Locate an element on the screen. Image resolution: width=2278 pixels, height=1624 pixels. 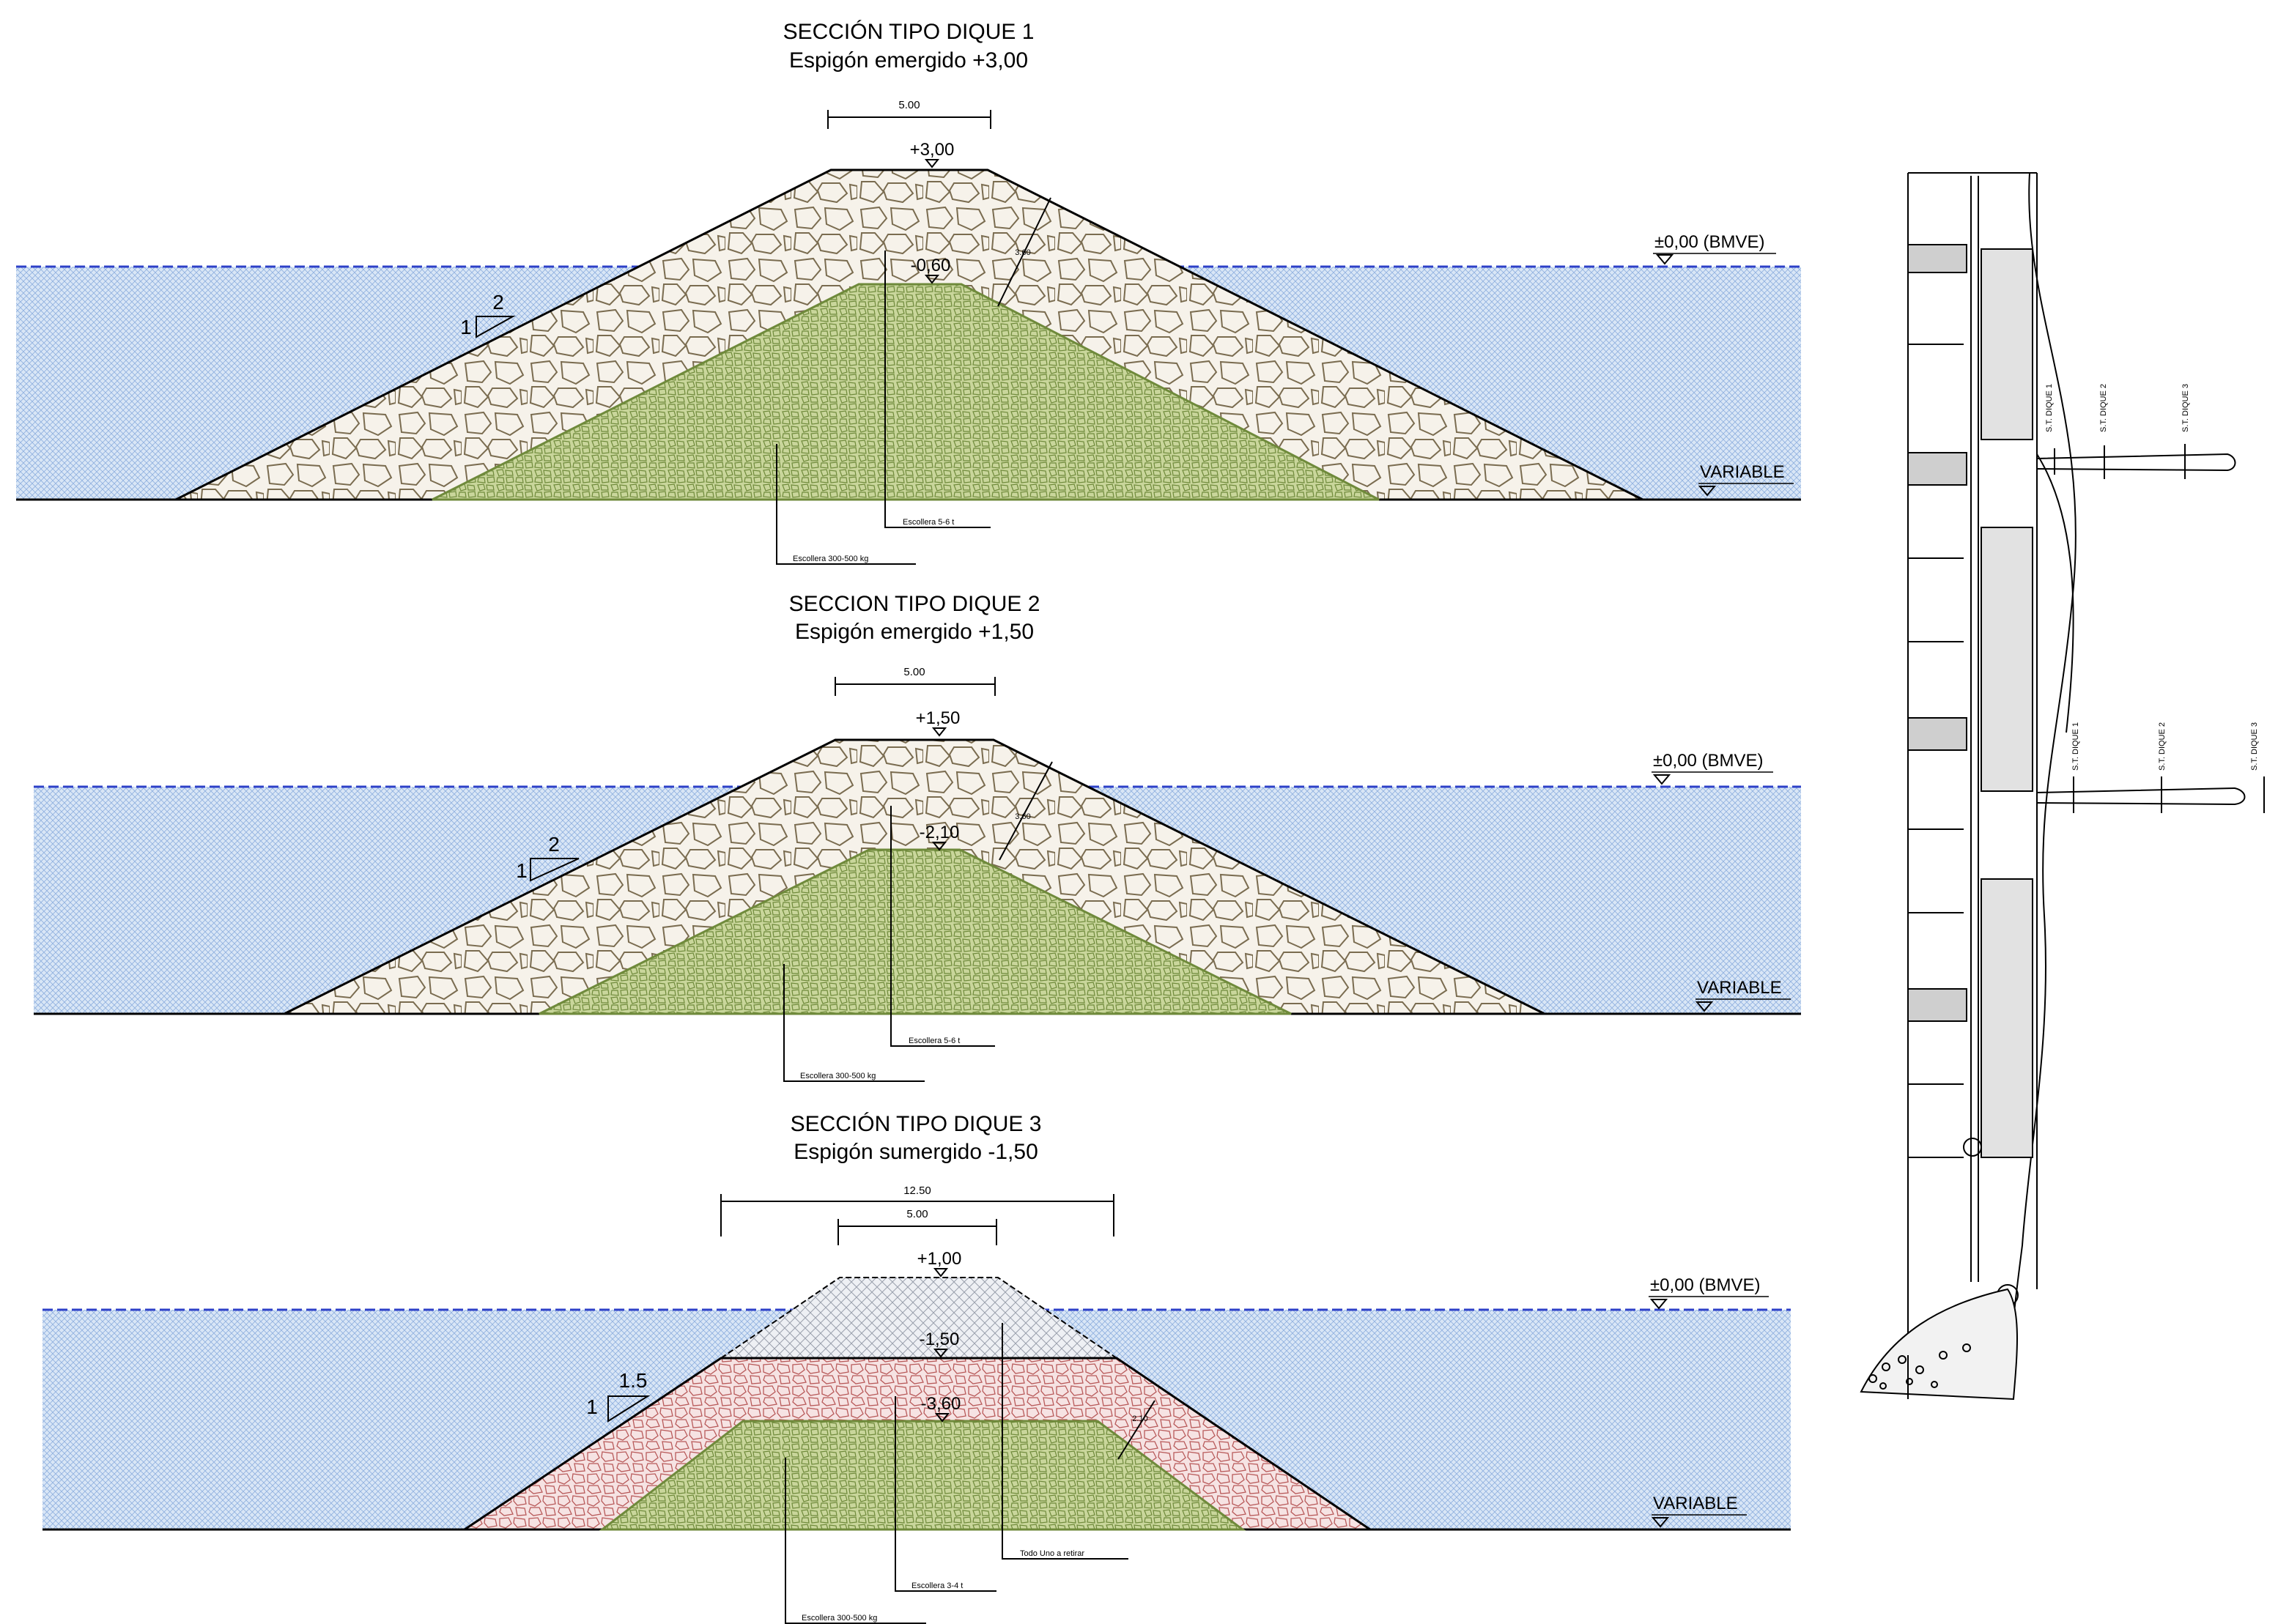
section-1-leader-armor is located at coordinates (937, 390).